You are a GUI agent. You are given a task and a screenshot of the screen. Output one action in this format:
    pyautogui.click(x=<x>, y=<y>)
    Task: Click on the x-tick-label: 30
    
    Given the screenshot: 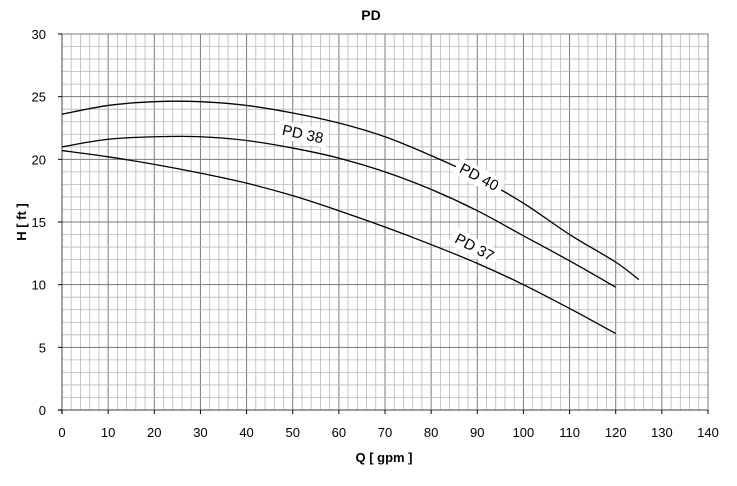 What is the action you would take?
    pyautogui.click(x=200, y=432)
    